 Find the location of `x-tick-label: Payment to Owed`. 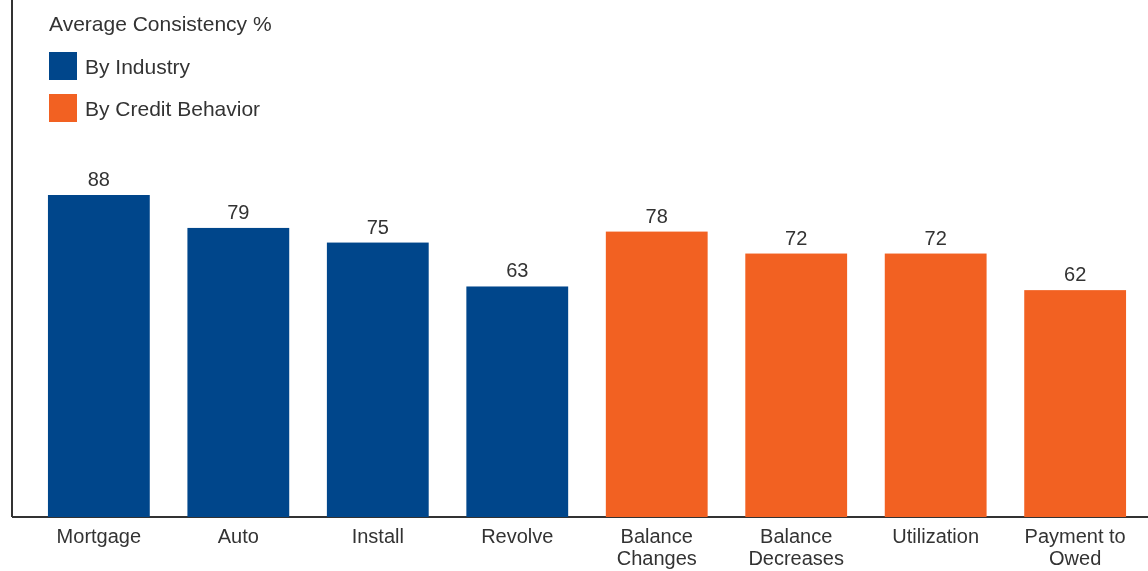

x-tick-label: Payment to Owed is located at coordinates (1075, 547).